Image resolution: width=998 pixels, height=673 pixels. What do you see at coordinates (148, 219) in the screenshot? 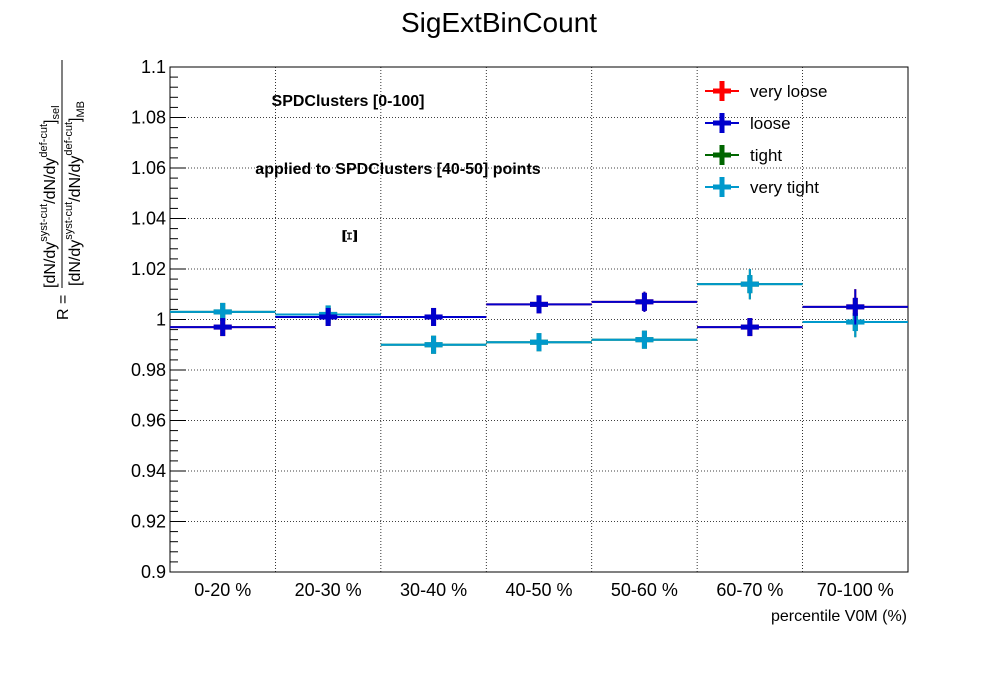
I see `y-tick-label: 1.04` at bounding box center [148, 219].